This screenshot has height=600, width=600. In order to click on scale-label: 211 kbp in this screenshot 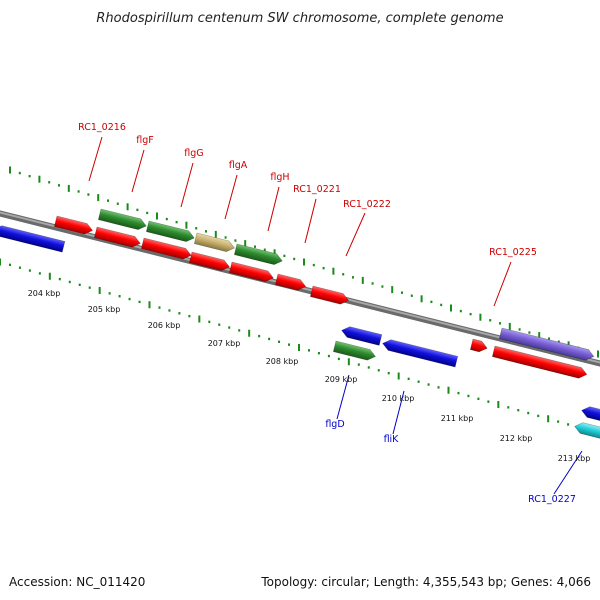, I will do `click(457, 418)`.